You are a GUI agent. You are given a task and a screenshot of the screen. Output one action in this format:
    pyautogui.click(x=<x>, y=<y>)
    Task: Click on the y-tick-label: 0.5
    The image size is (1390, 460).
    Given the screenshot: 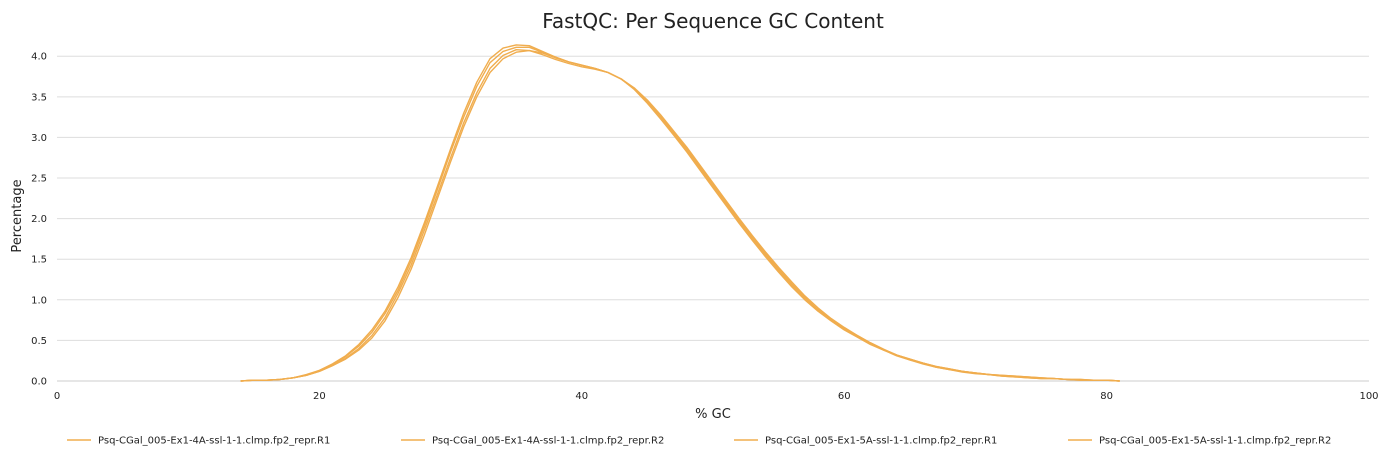 What is the action you would take?
    pyautogui.click(x=39, y=341)
    